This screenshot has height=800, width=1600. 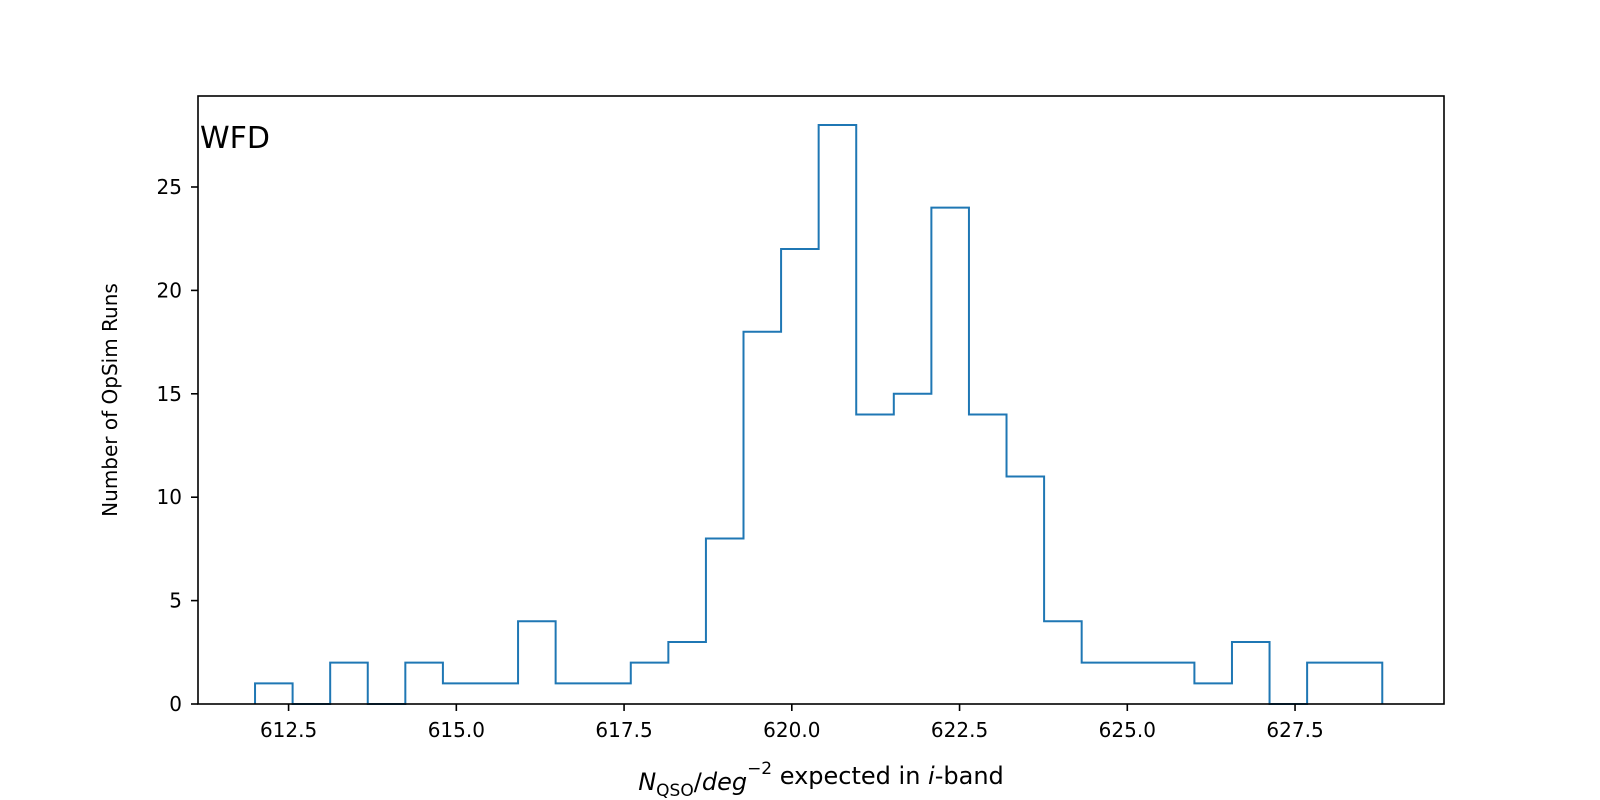 I want to click on y-tick-label: 0, so click(x=175, y=704).